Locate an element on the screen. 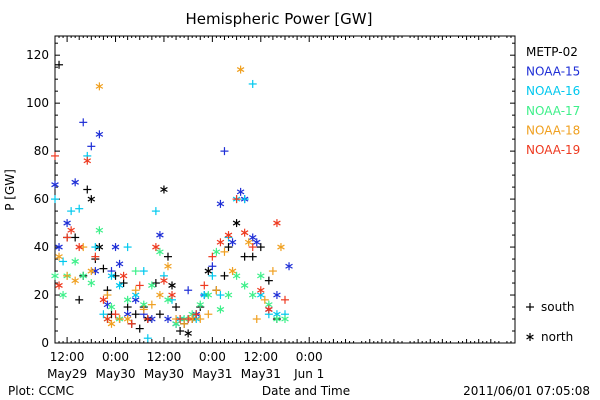 The width and height of the screenshot is (600, 400). legend-entry: NOAA-15 is located at coordinates (553, 72).